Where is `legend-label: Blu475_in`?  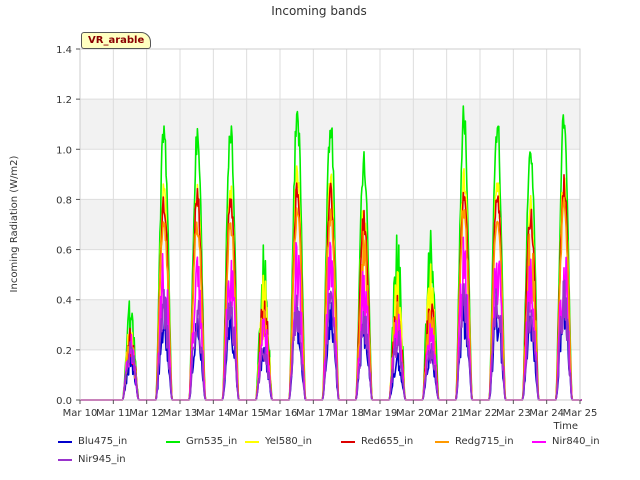
legend-label: Blu475_in is located at coordinates (103, 441).